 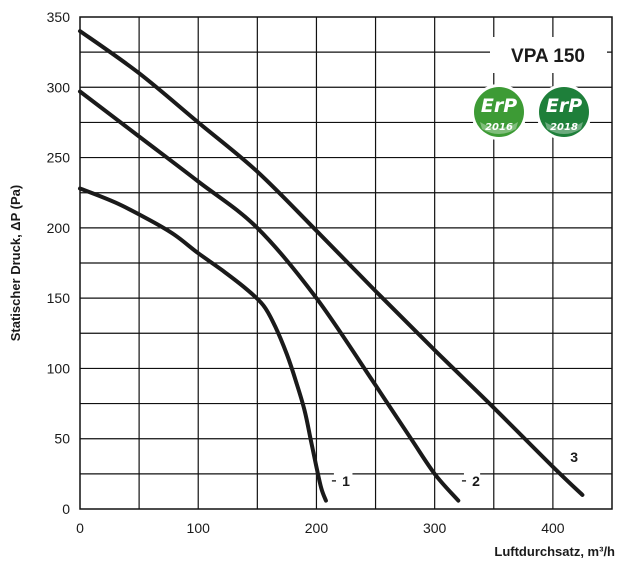 What do you see at coordinates (66, 509) in the screenshot?
I see `y-tick-label: 0` at bounding box center [66, 509].